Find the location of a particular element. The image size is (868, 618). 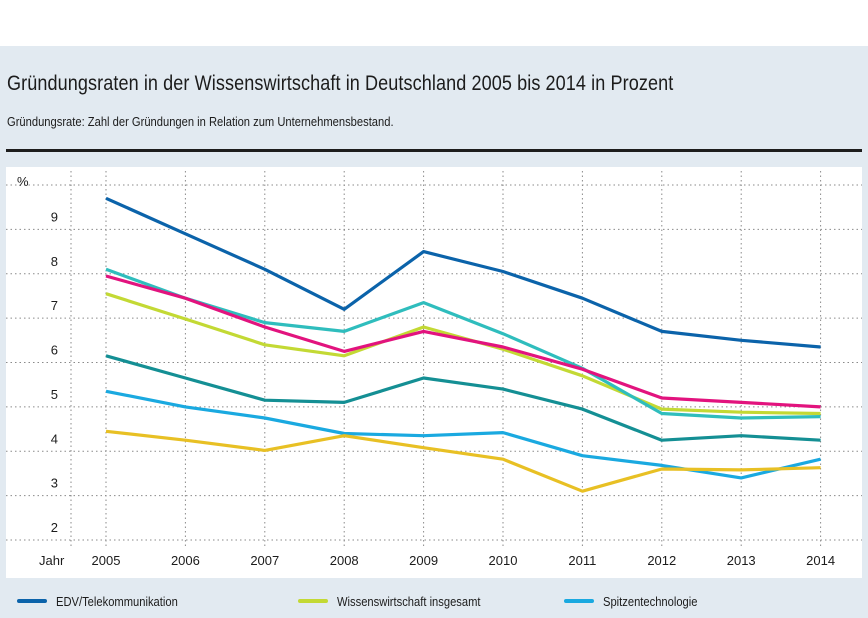

x-tick-label: 2008 is located at coordinates (344, 560).